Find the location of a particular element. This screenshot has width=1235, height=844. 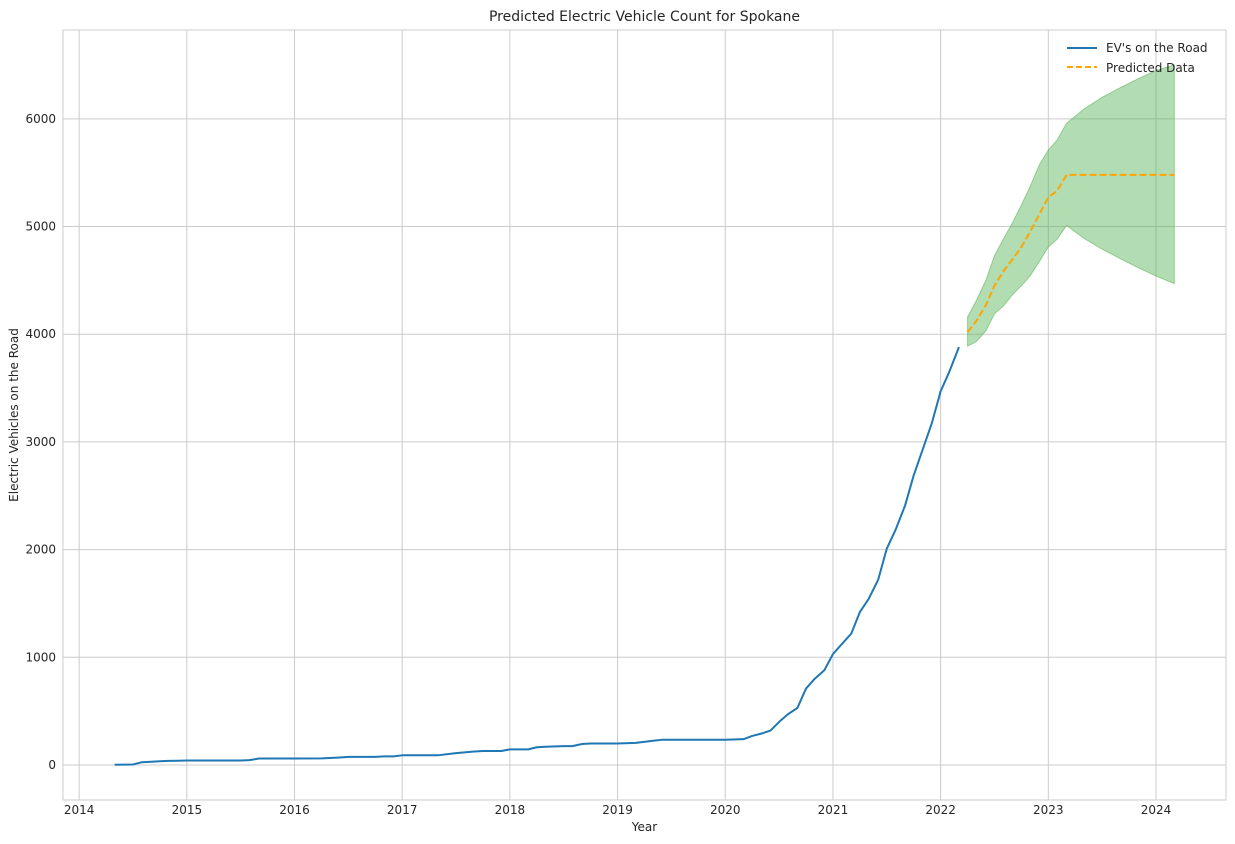

x-tick-label: 2014 is located at coordinates (79, 810).